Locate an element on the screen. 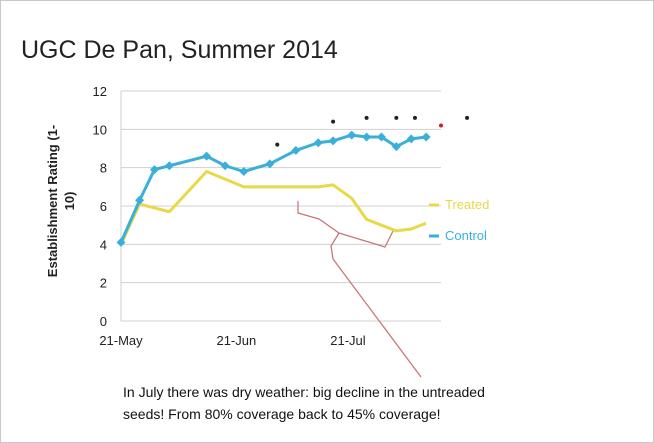  y-tick-labels: 0 2 4 6 8 10 12 is located at coordinates (100, 206).